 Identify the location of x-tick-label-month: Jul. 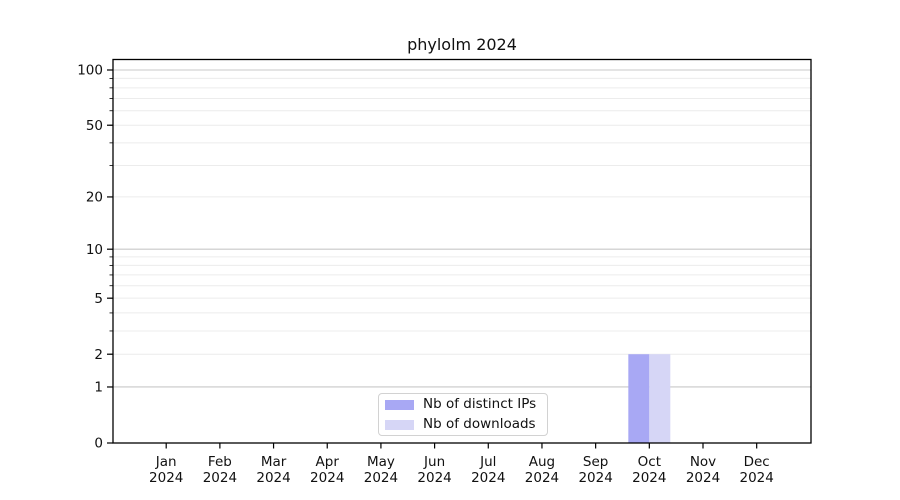
(487, 462).